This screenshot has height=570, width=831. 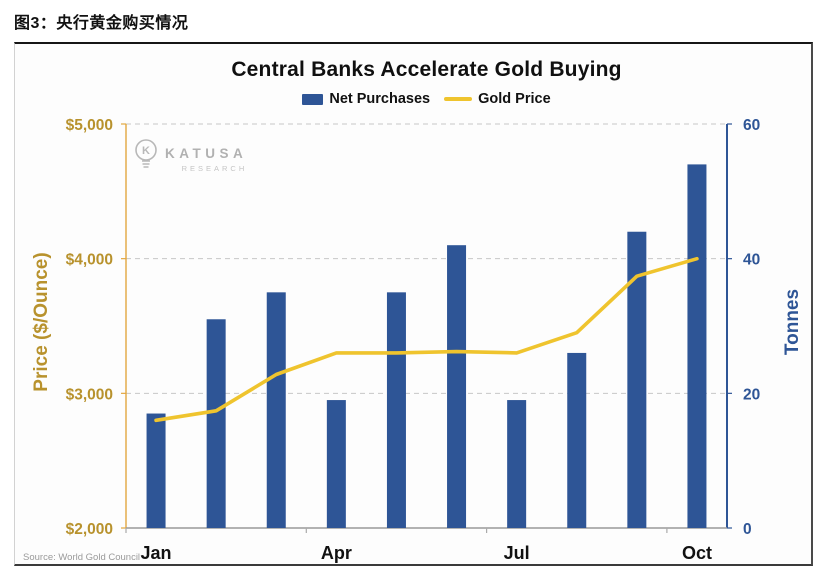 What do you see at coordinates (751, 327) in the screenshot?
I see `right-axis-tick-labels: 0 20 40 60` at bounding box center [751, 327].